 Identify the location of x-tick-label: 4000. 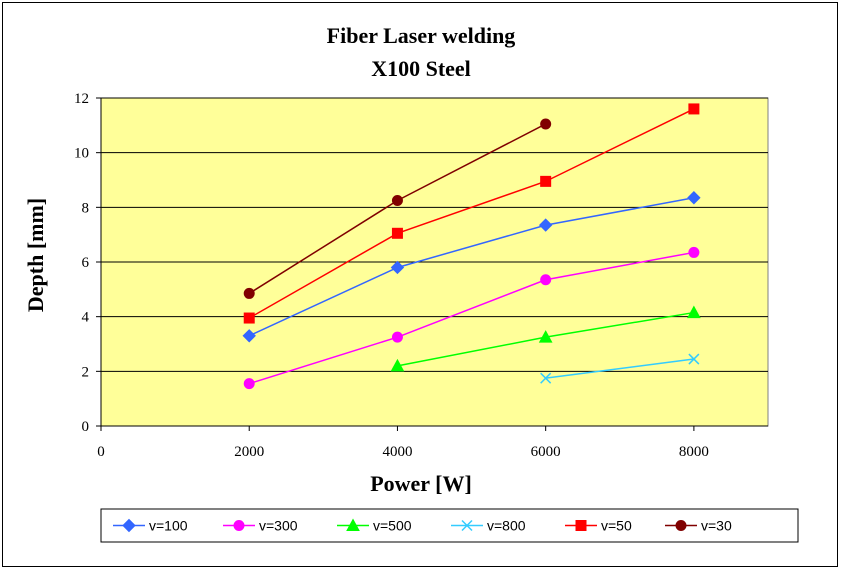
(397, 452).